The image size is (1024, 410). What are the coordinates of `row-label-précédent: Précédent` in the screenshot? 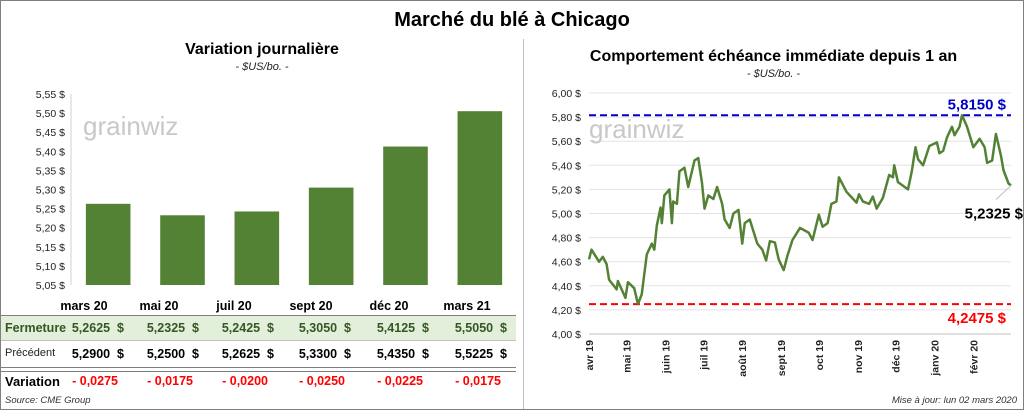 It's located at (30, 353).